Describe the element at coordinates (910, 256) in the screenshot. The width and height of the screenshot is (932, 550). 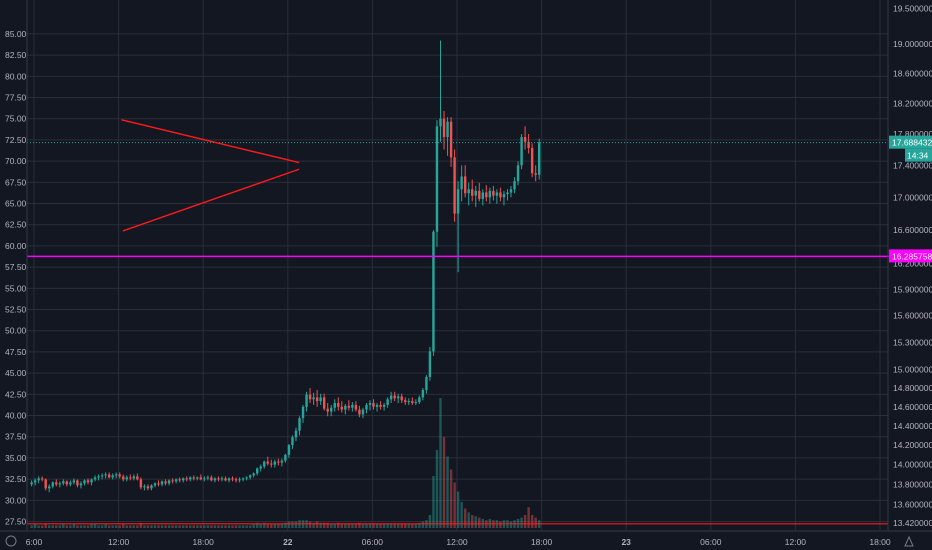
I see `horizontal-line-tag` at that location.